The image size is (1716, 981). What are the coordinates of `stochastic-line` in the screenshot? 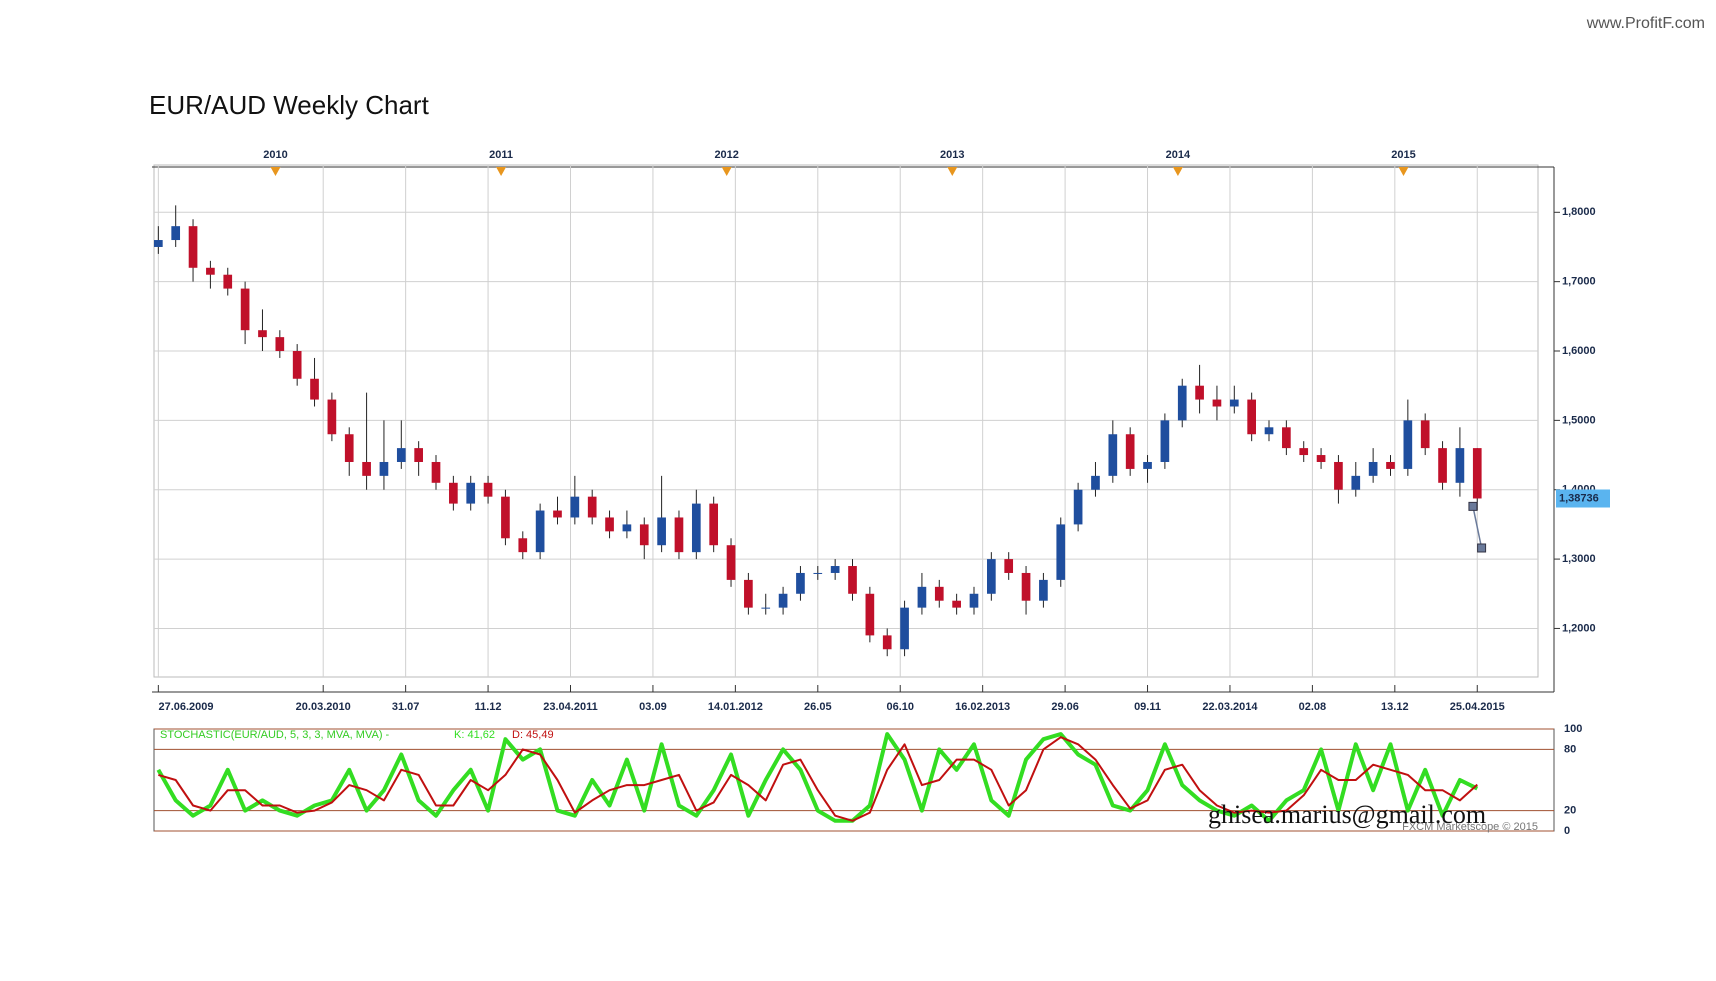 It's located at (818, 779).